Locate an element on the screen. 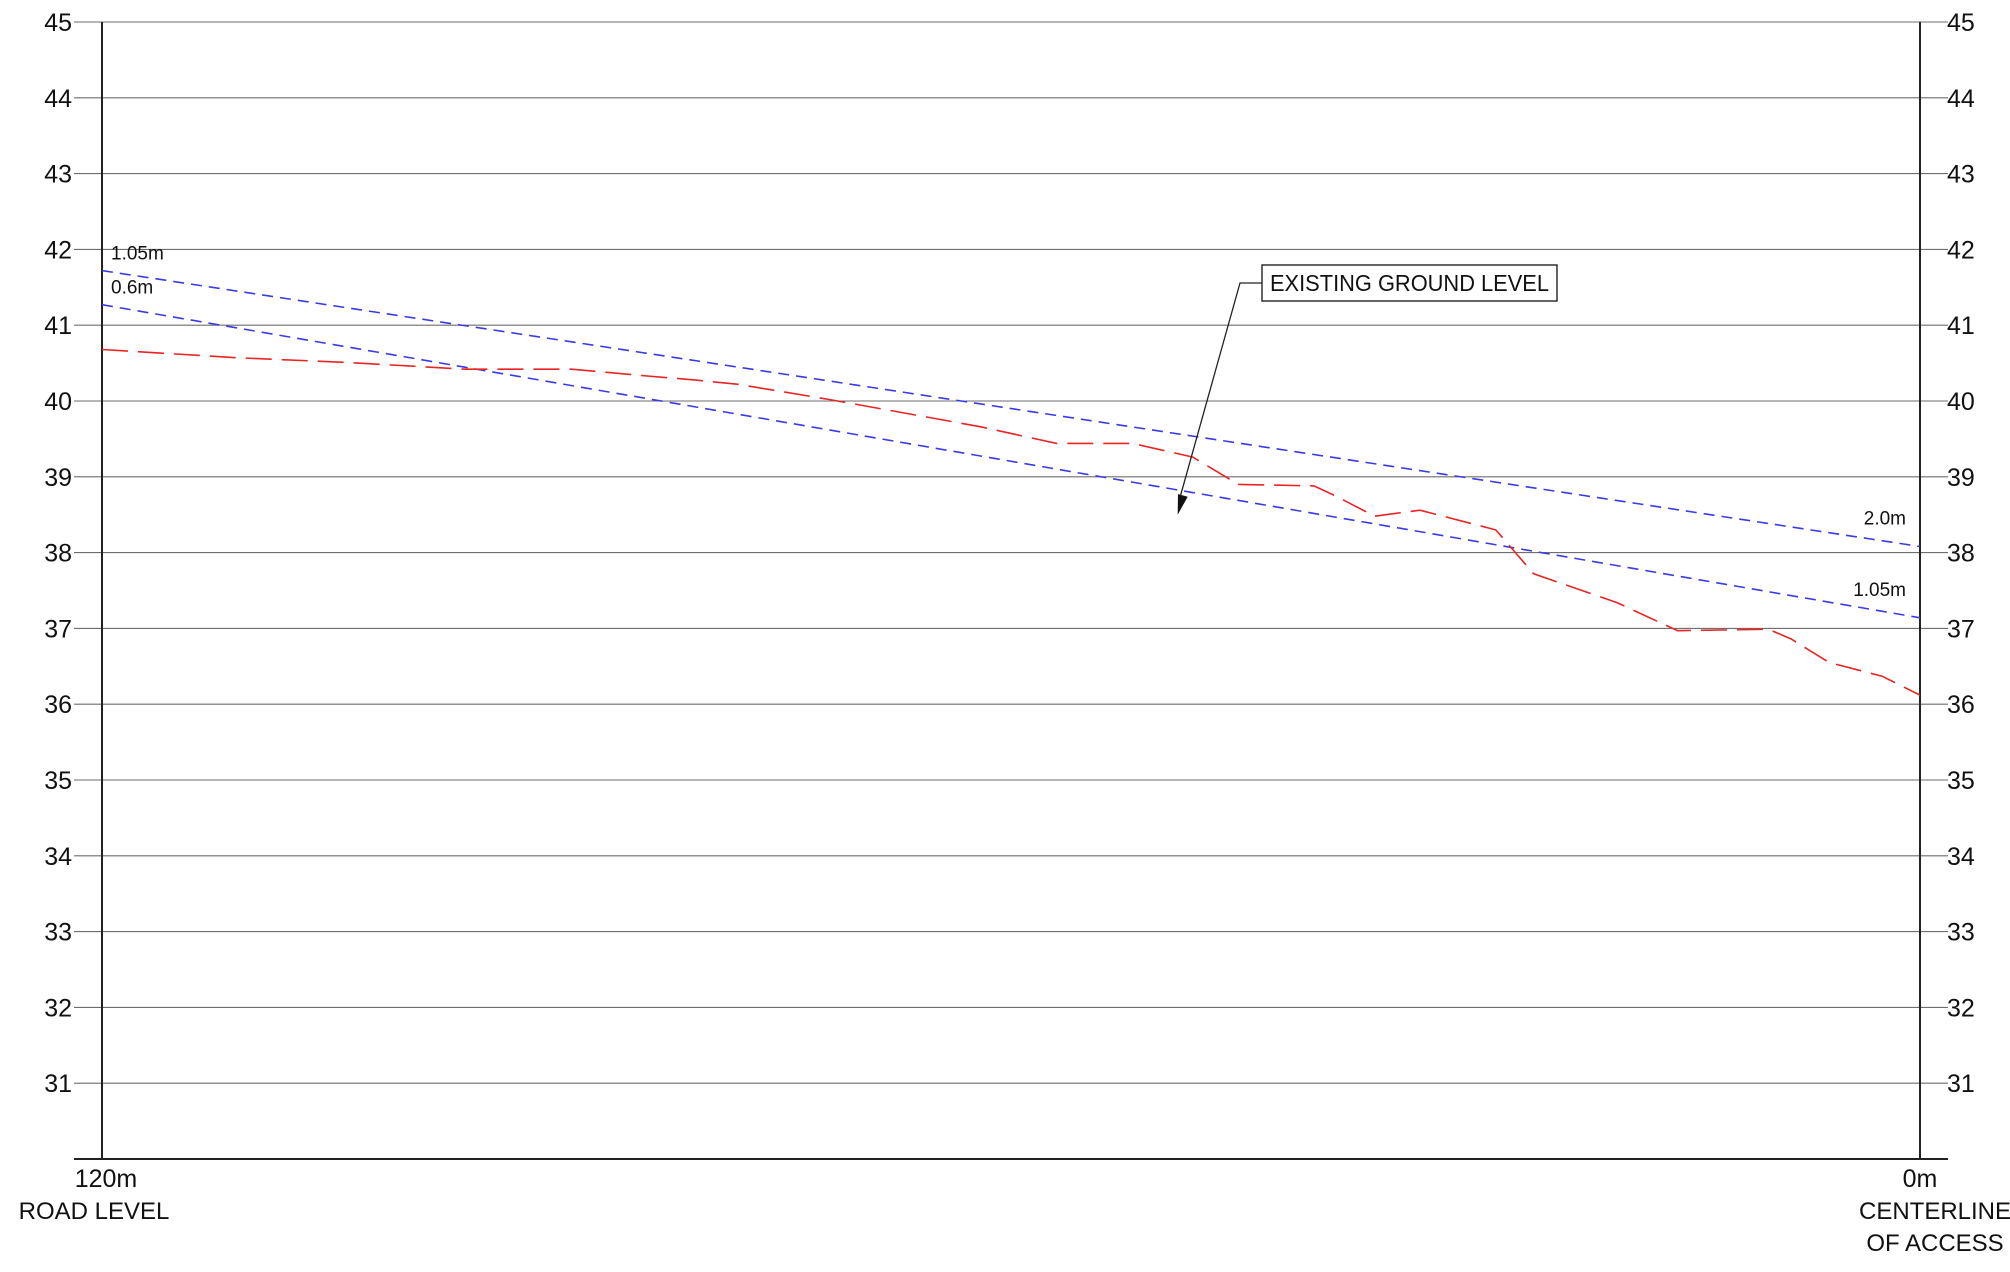  y-tick-label-right-34: 34 is located at coordinates (1961, 857).